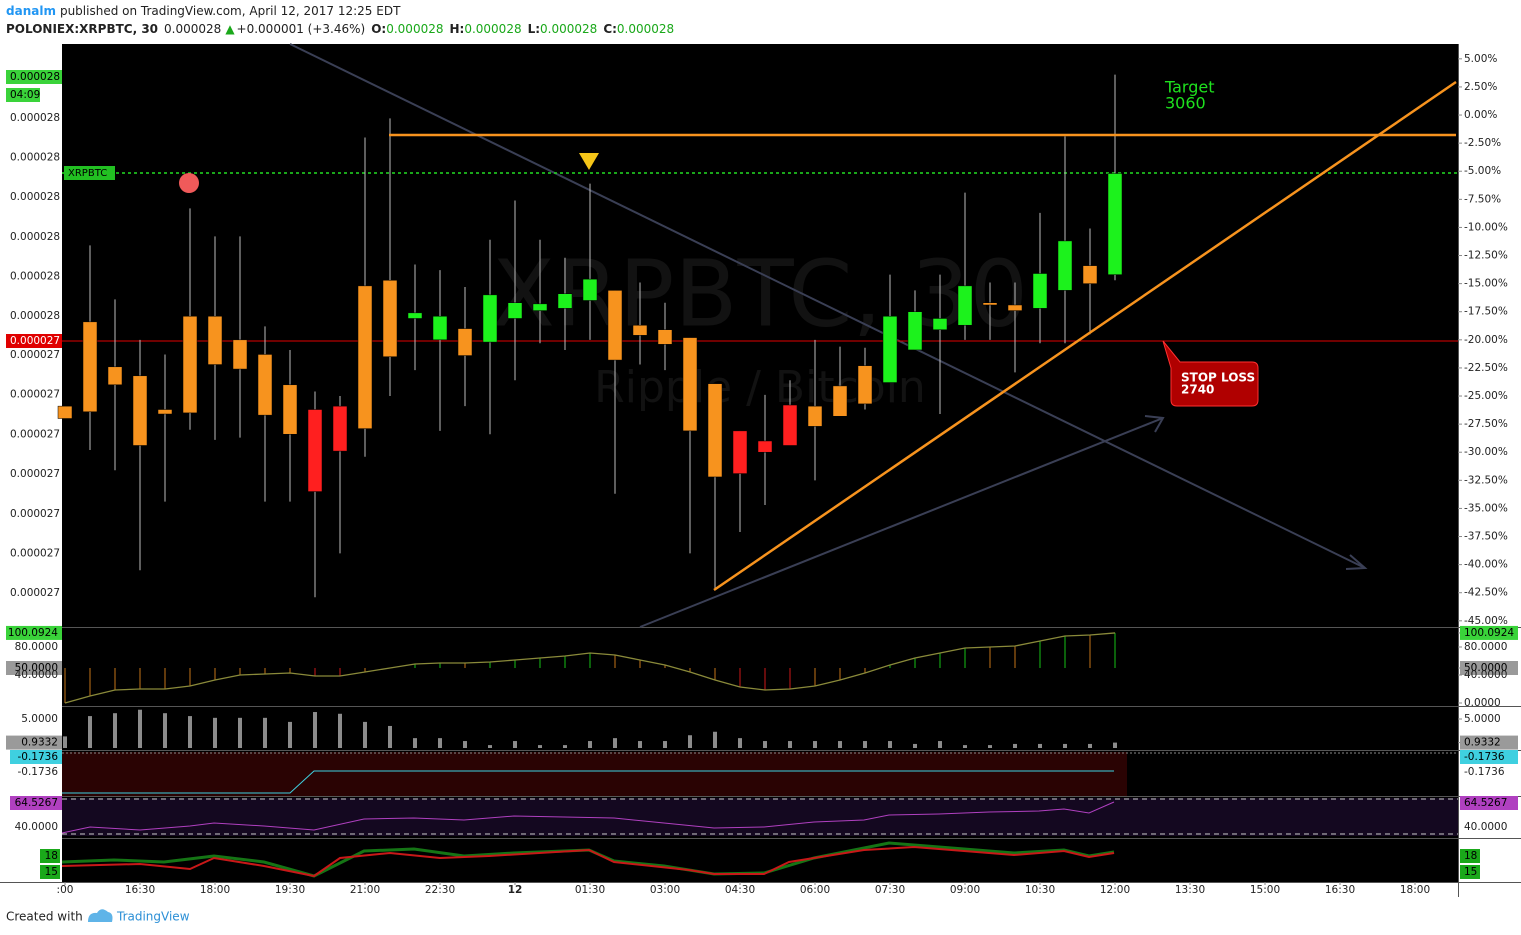 The height and width of the screenshot is (935, 1521). I want to click on y-tick-label-left: 100.0924, so click(33, 633).